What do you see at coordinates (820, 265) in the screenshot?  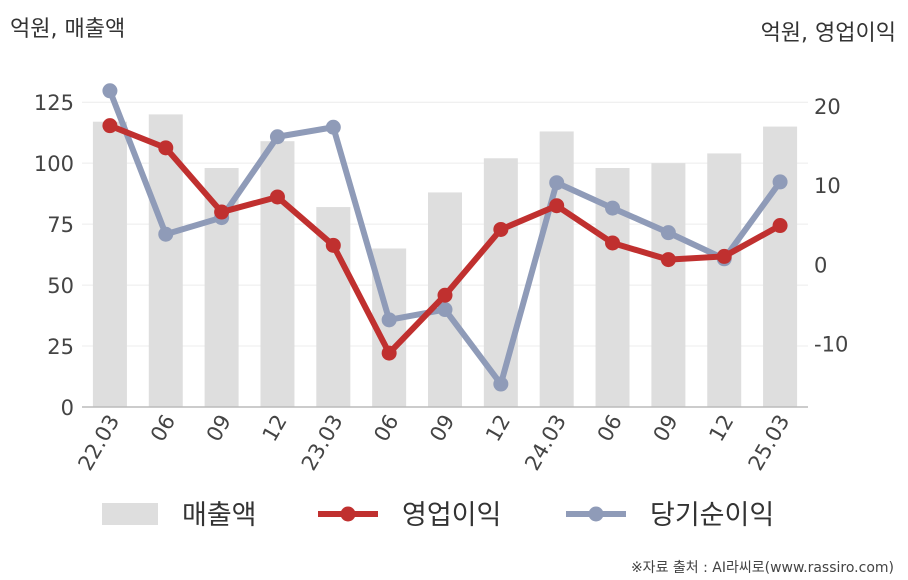 I see `right-tick-label: 0` at bounding box center [820, 265].